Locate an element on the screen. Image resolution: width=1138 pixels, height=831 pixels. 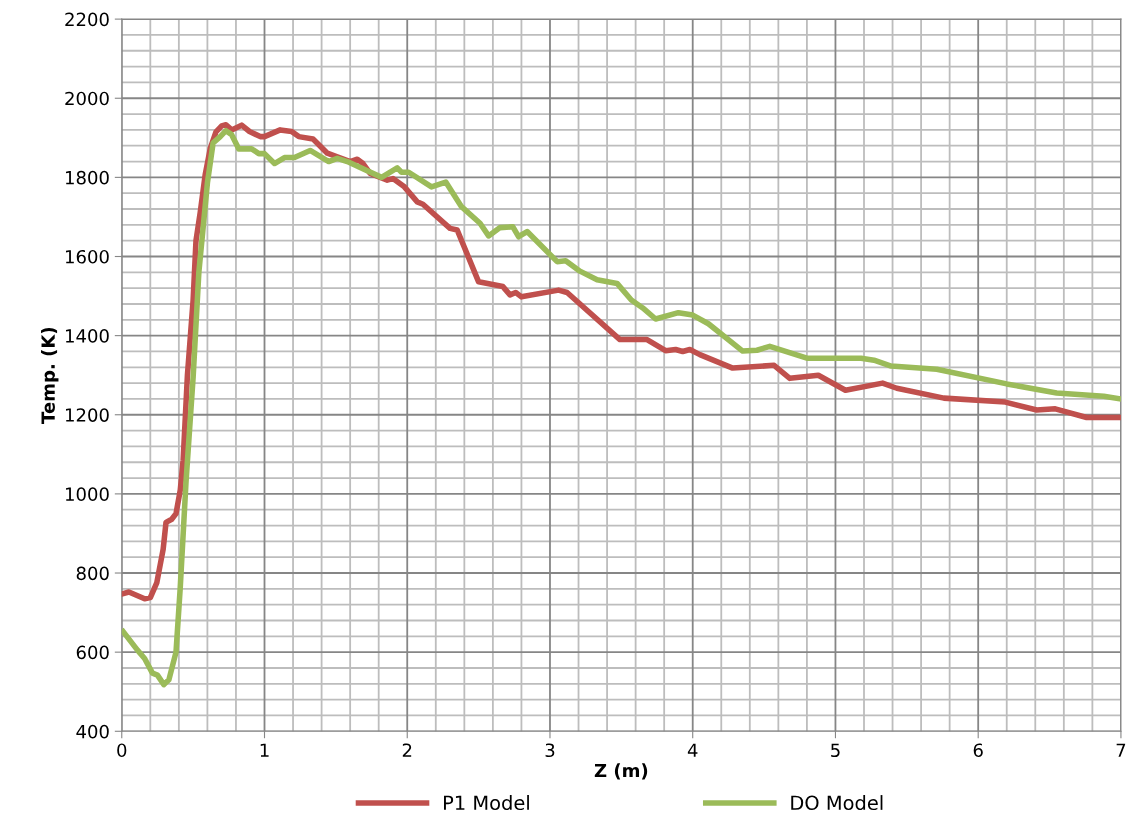
y-tick-label: 1200 is located at coordinates (87, 415).